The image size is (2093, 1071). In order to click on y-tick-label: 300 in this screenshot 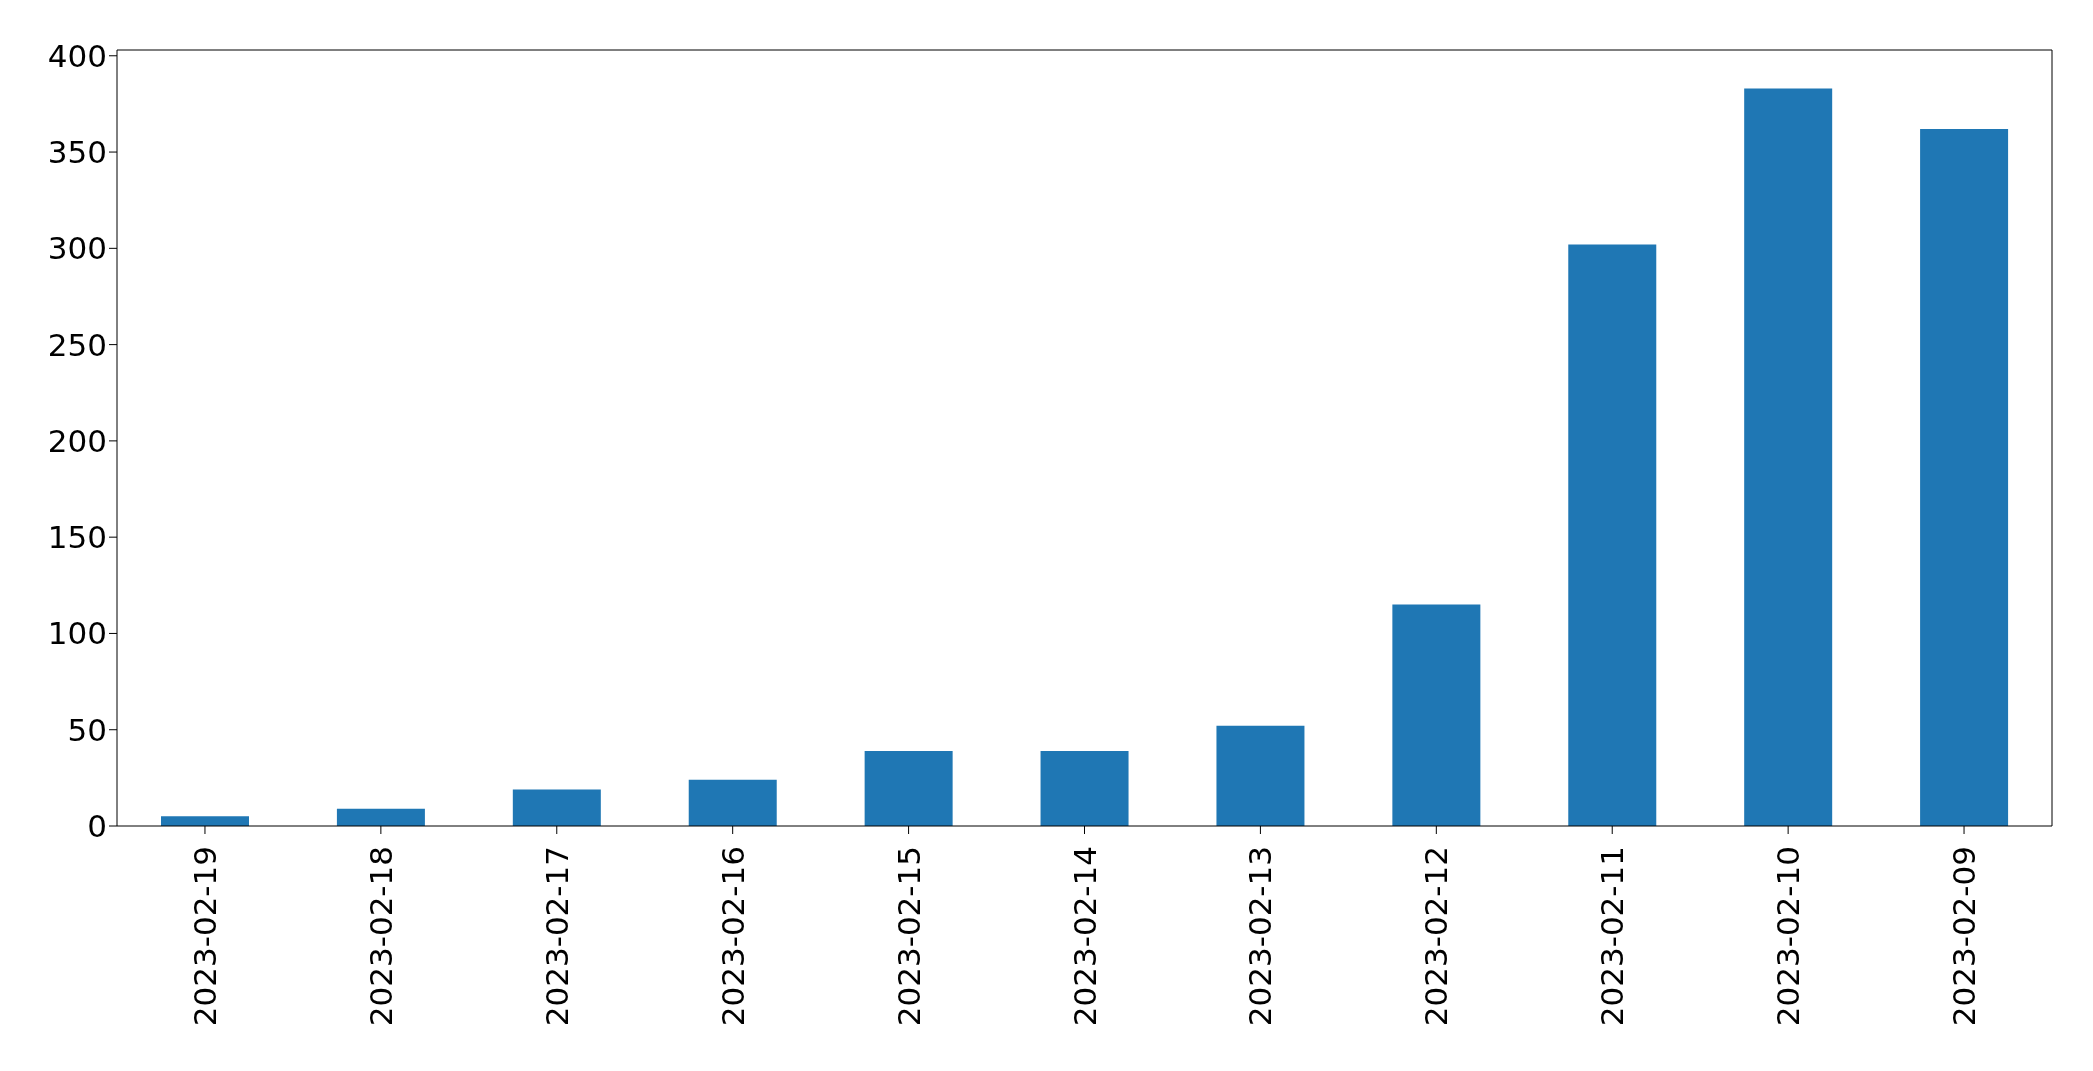, I will do `click(77, 248)`.